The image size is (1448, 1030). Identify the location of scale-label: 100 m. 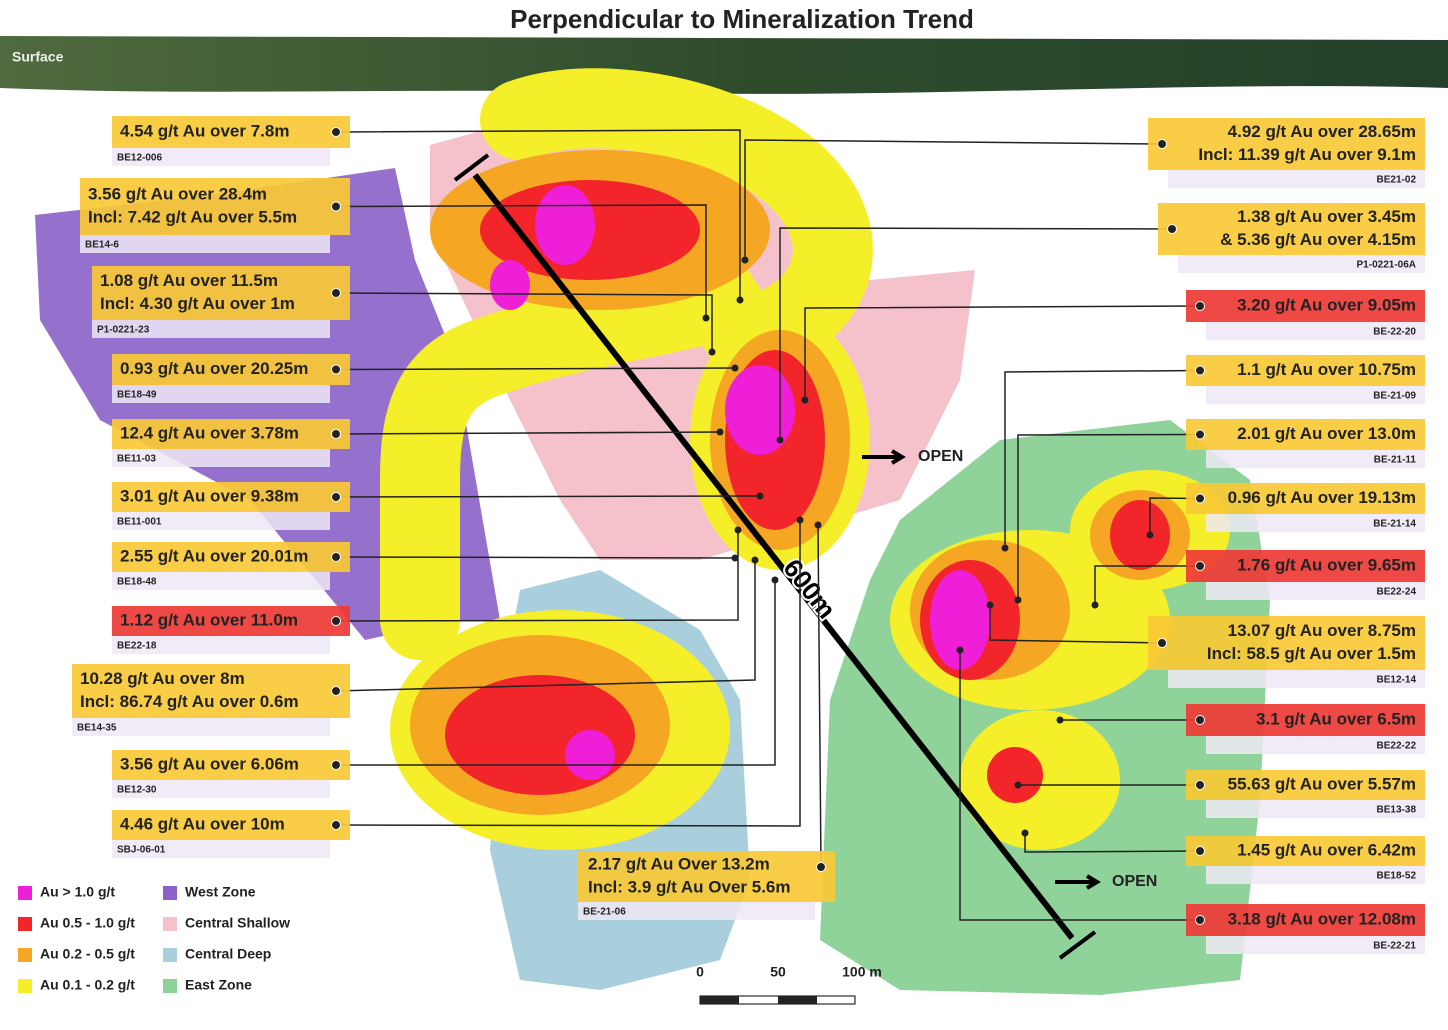
(862, 972).